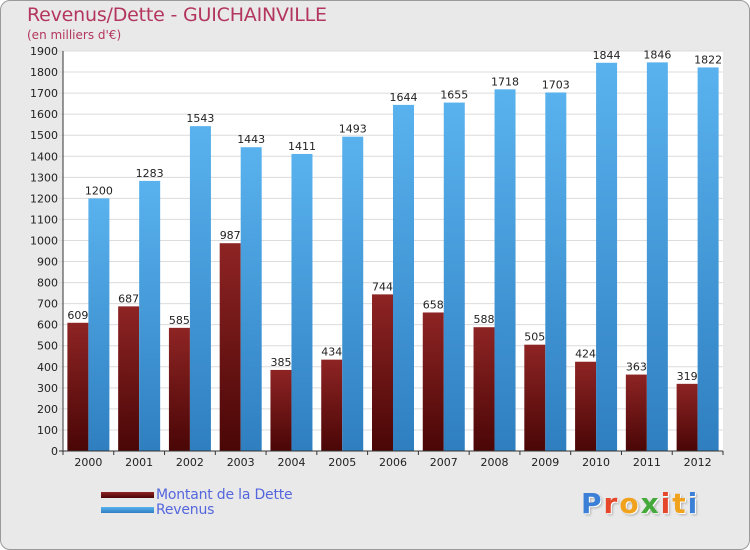 Image resolution: width=750 pixels, height=550 pixels. What do you see at coordinates (44, 93) in the screenshot?
I see `y-tick-label: 1700` at bounding box center [44, 93].